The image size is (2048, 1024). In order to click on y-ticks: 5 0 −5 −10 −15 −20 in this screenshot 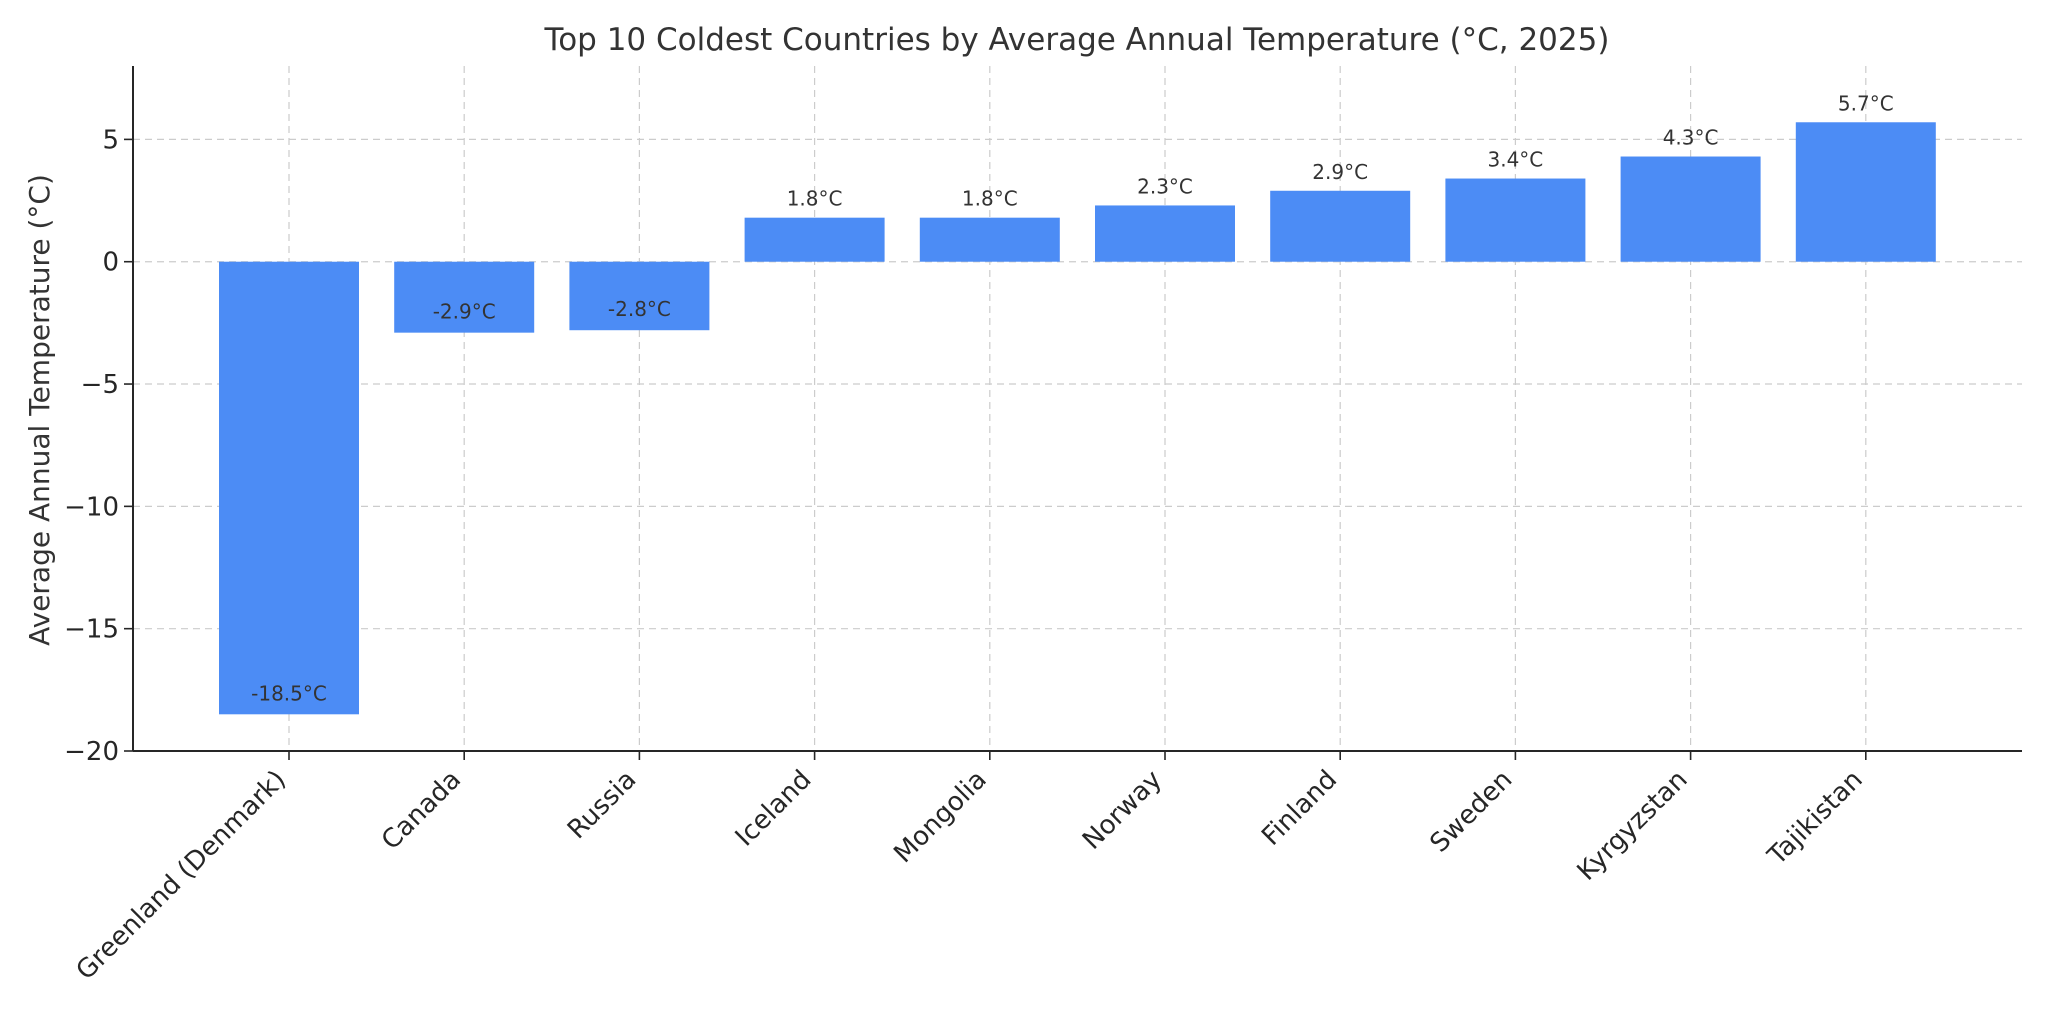, I will do `click(98, 446)`.